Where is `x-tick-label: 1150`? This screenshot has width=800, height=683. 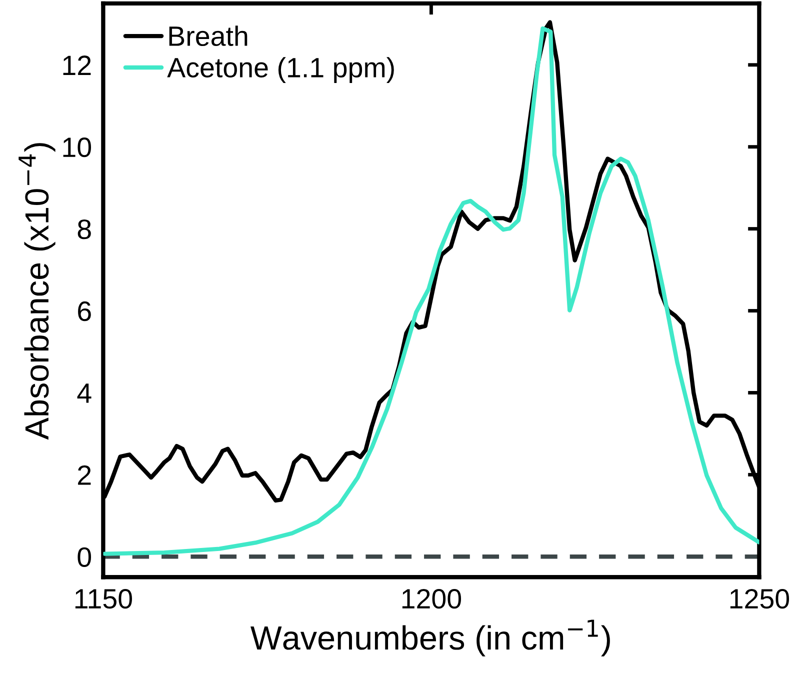 x-tick-label: 1150 is located at coordinates (103, 598).